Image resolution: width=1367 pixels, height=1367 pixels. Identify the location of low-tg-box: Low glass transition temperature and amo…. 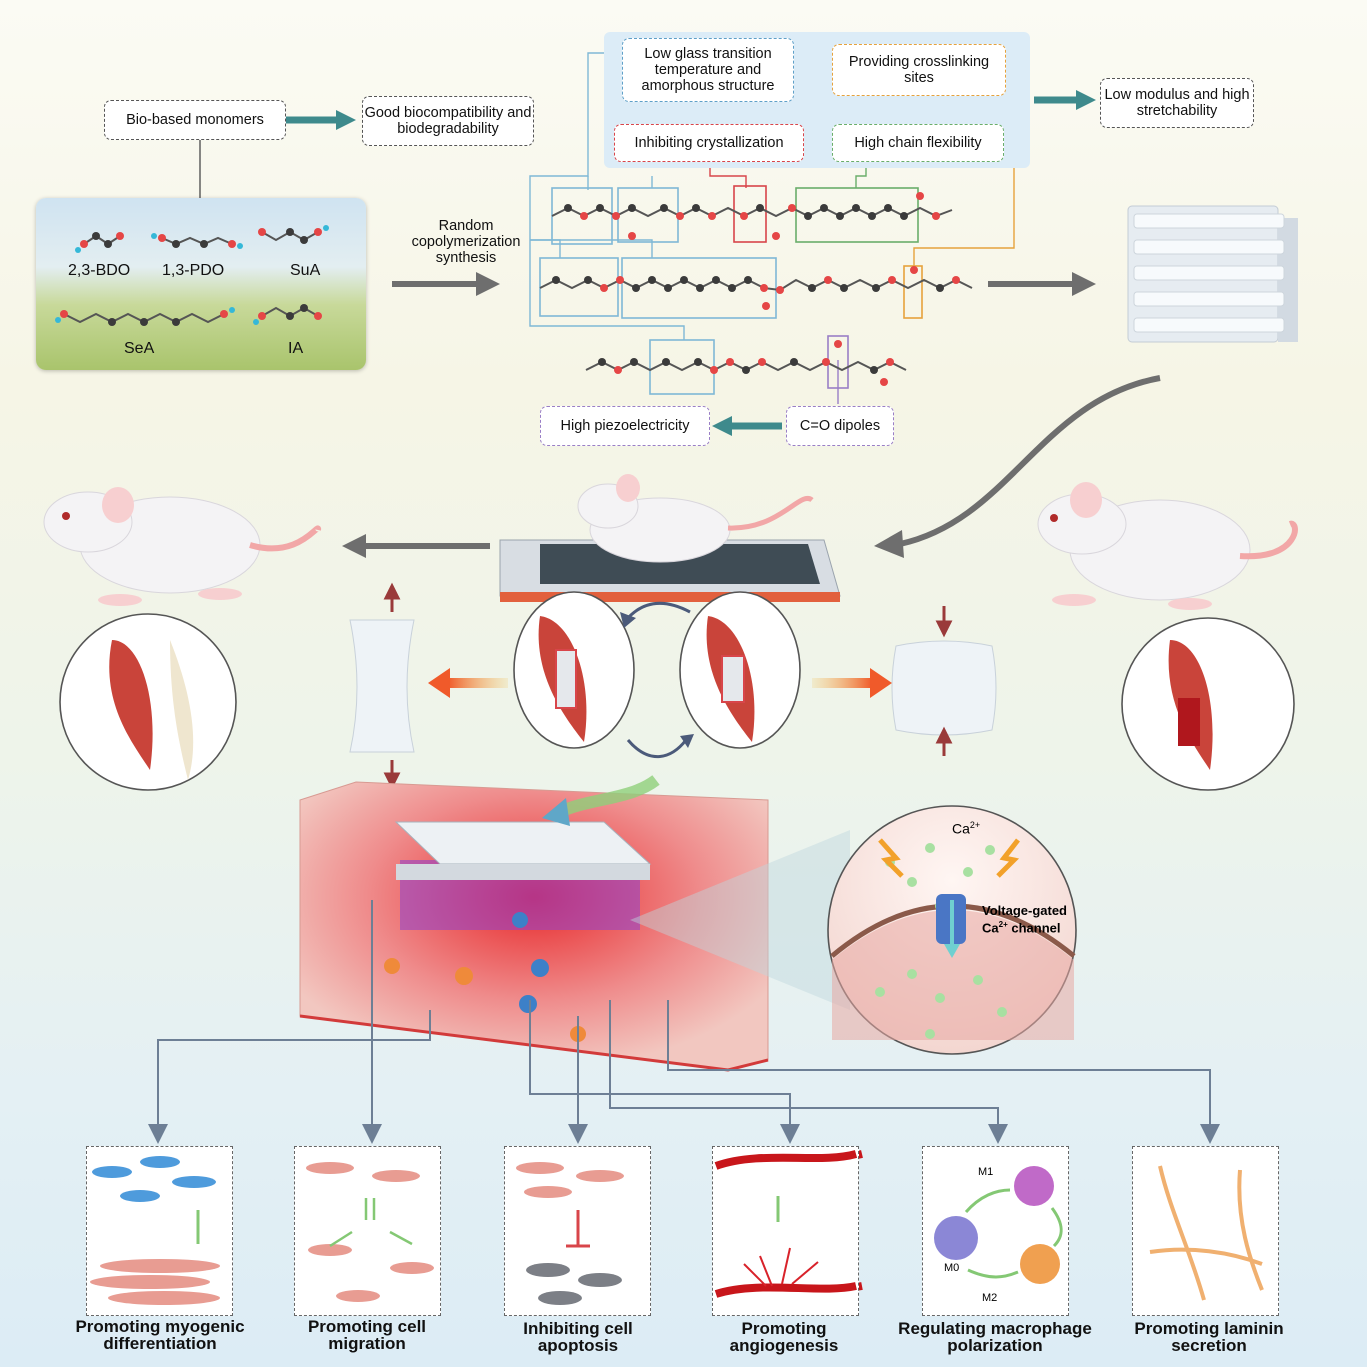
(708, 70).